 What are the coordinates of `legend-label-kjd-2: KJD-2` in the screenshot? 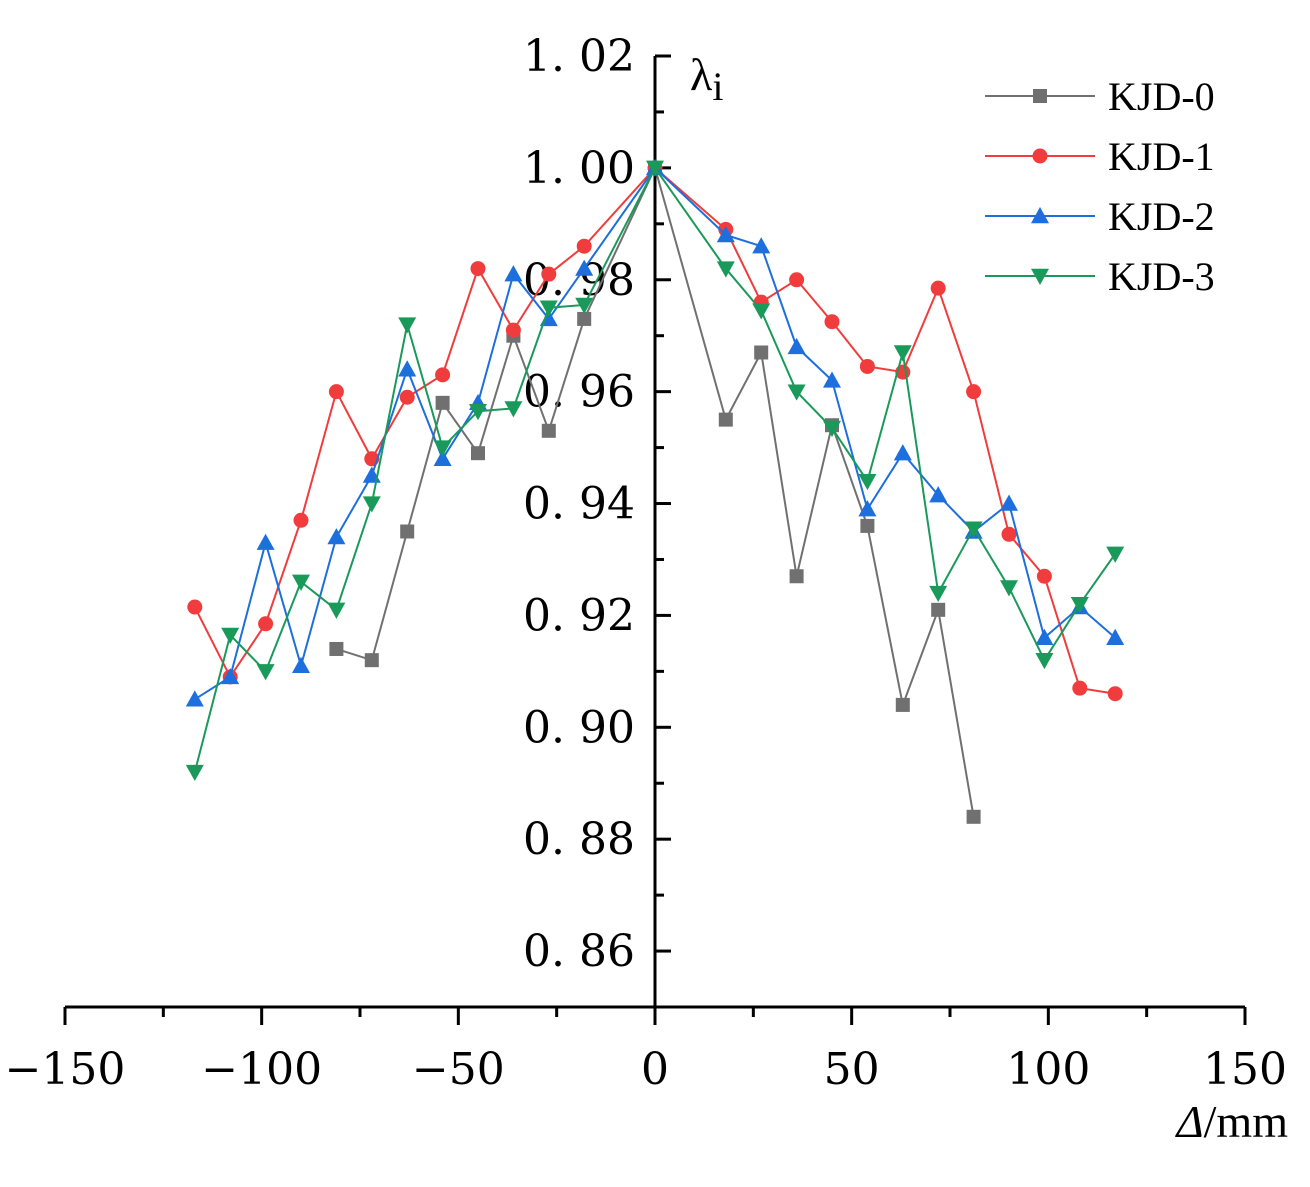 It's located at (1161, 216).